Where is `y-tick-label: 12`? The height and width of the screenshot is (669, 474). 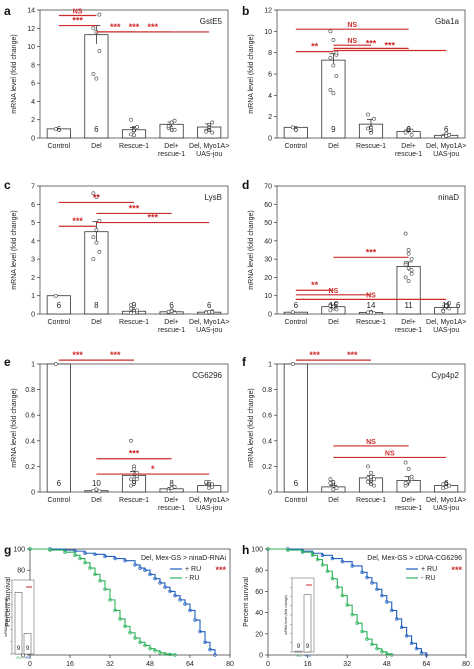 y-tick-label: 12 is located at coordinates (268, 11).